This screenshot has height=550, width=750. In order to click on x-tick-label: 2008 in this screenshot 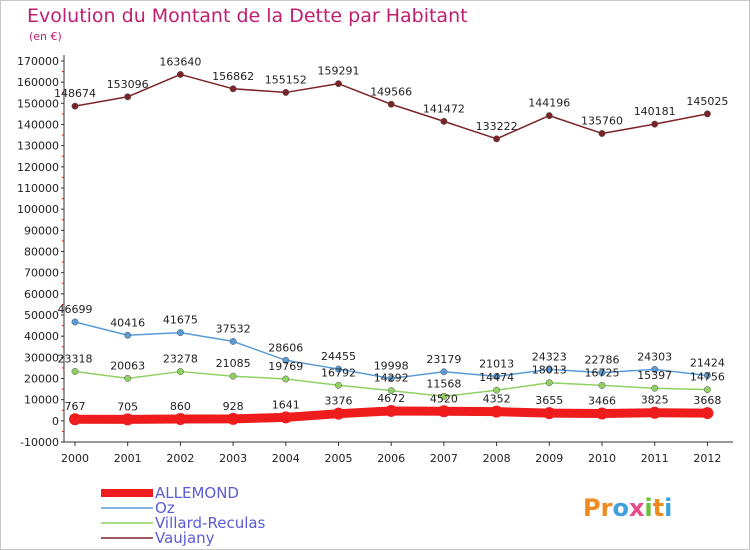, I will do `click(497, 458)`.